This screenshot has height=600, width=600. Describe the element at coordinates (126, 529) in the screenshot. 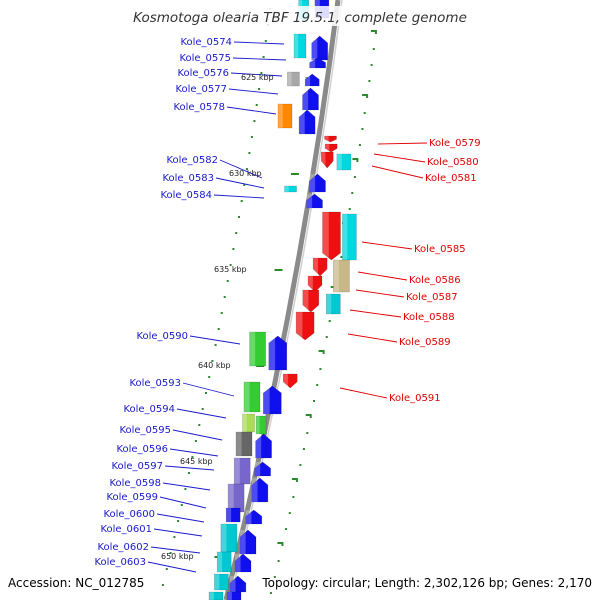

I see `gene-label-kole-0601: Kole_0601` at that location.